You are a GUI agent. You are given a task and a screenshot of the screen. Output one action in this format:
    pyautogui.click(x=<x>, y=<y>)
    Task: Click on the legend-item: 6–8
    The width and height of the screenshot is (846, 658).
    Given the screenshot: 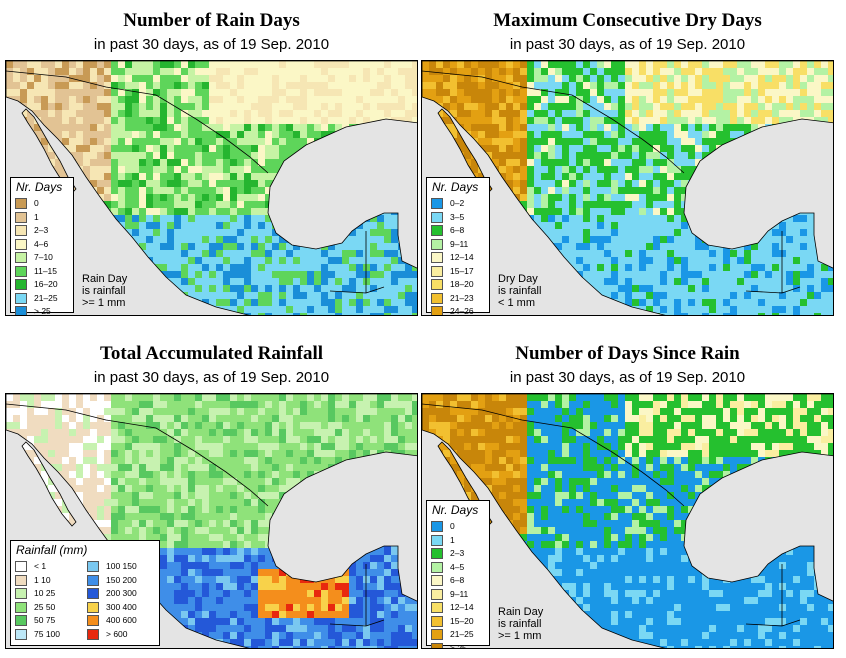 What is the action you would take?
    pyautogui.click(x=462, y=231)
    